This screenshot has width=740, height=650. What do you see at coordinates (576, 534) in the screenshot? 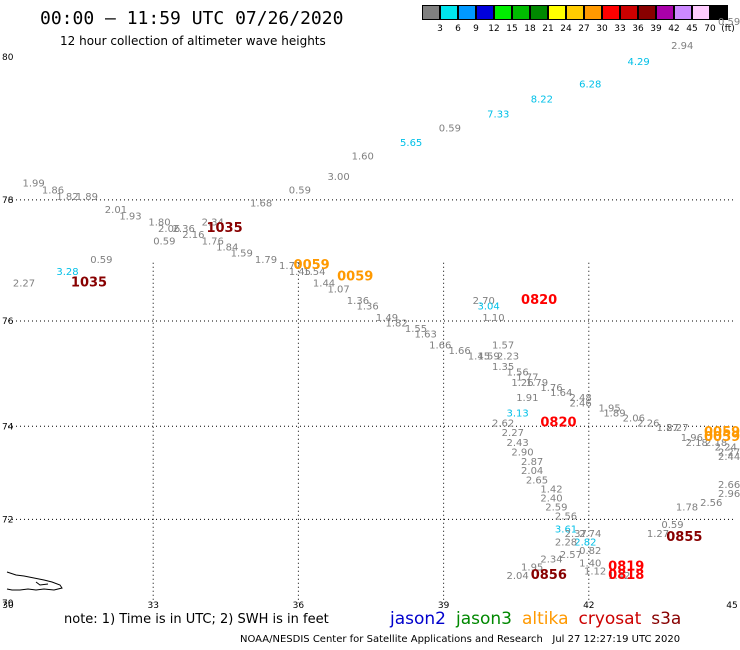
I see `wave-height-value: 2.37` at bounding box center [576, 534].